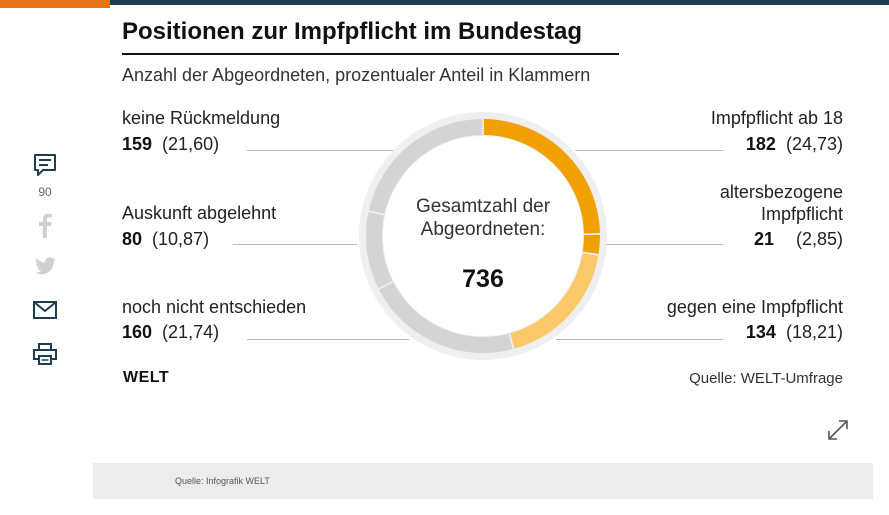 This screenshot has height=515, width=889. What do you see at coordinates (483, 279) in the screenshot?
I see `center-total: 736` at bounding box center [483, 279].